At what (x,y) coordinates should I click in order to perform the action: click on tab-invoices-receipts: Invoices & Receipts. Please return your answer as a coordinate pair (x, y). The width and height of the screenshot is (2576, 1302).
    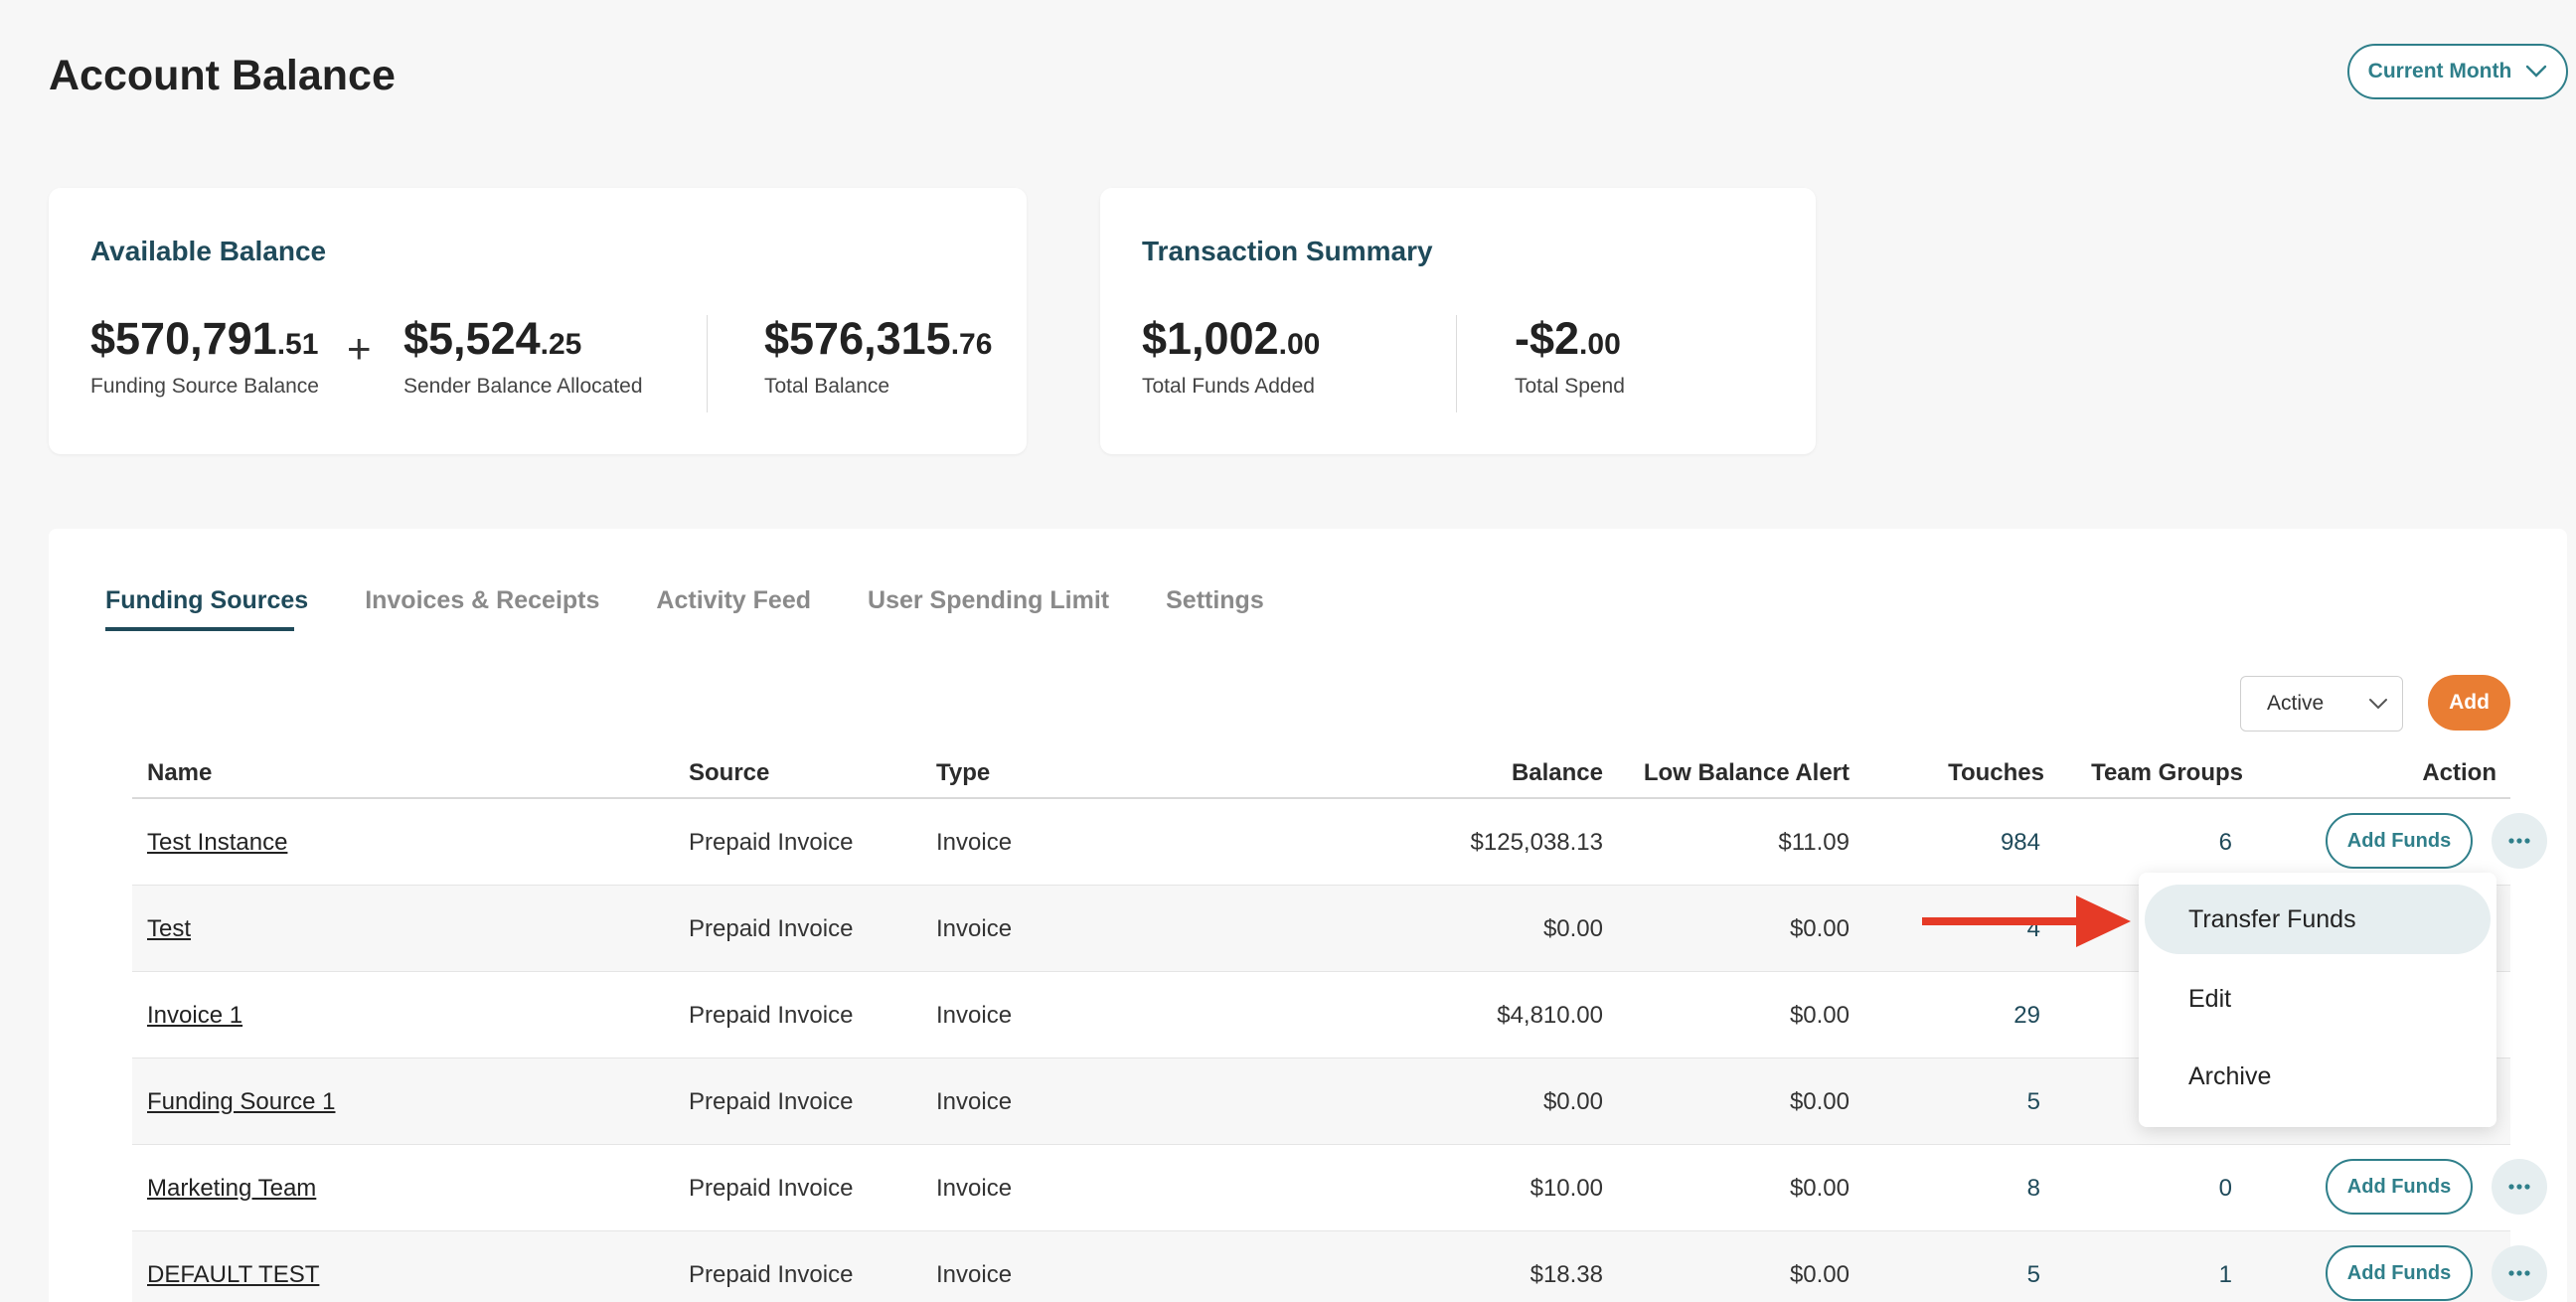
    Looking at the image, I should click on (482, 600).